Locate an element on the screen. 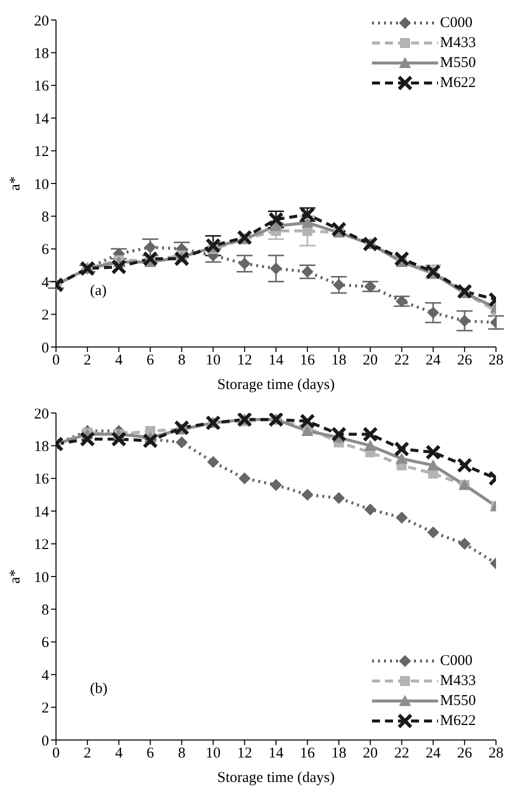 The image size is (518, 810). y-tick-label: 0 is located at coordinates (45, 348).